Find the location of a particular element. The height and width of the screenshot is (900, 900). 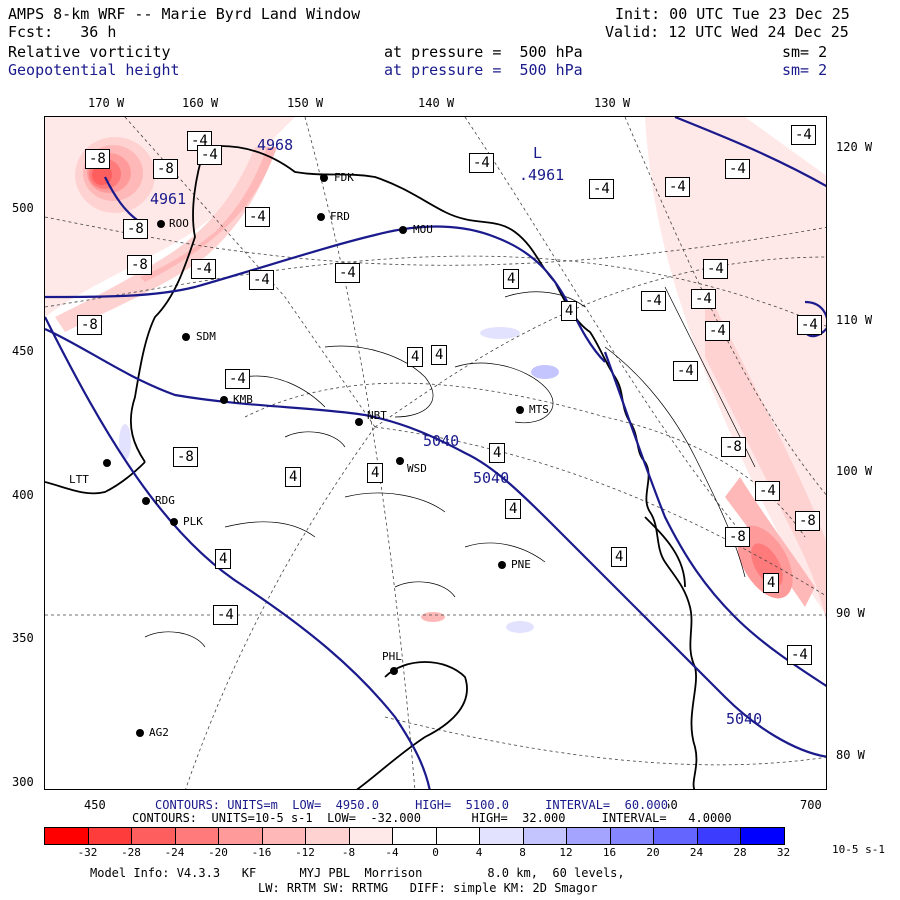

colorbar-label: -20 is located at coordinates (218, 852).